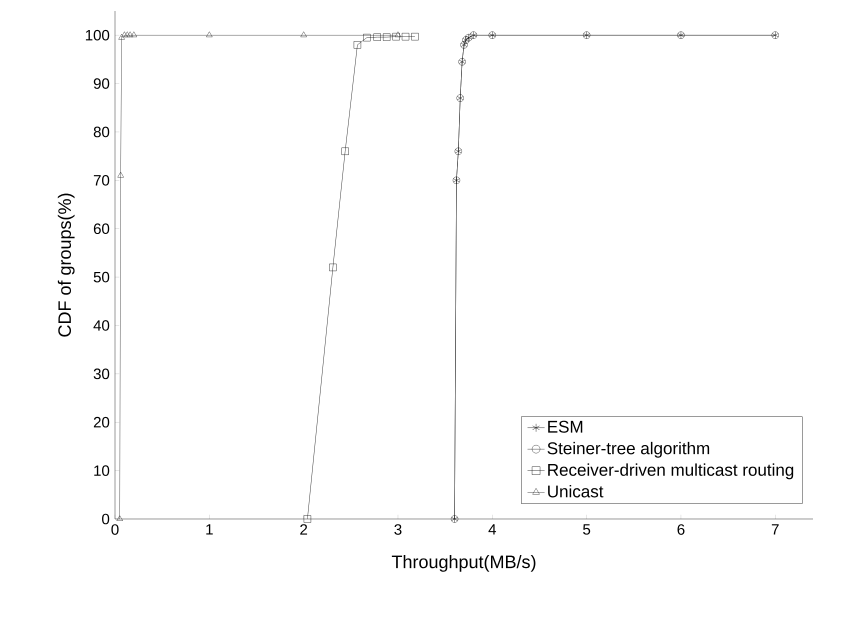  What do you see at coordinates (102, 470) in the screenshot?
I see `y-tick-label: 10` at bounding box center [102, 470].